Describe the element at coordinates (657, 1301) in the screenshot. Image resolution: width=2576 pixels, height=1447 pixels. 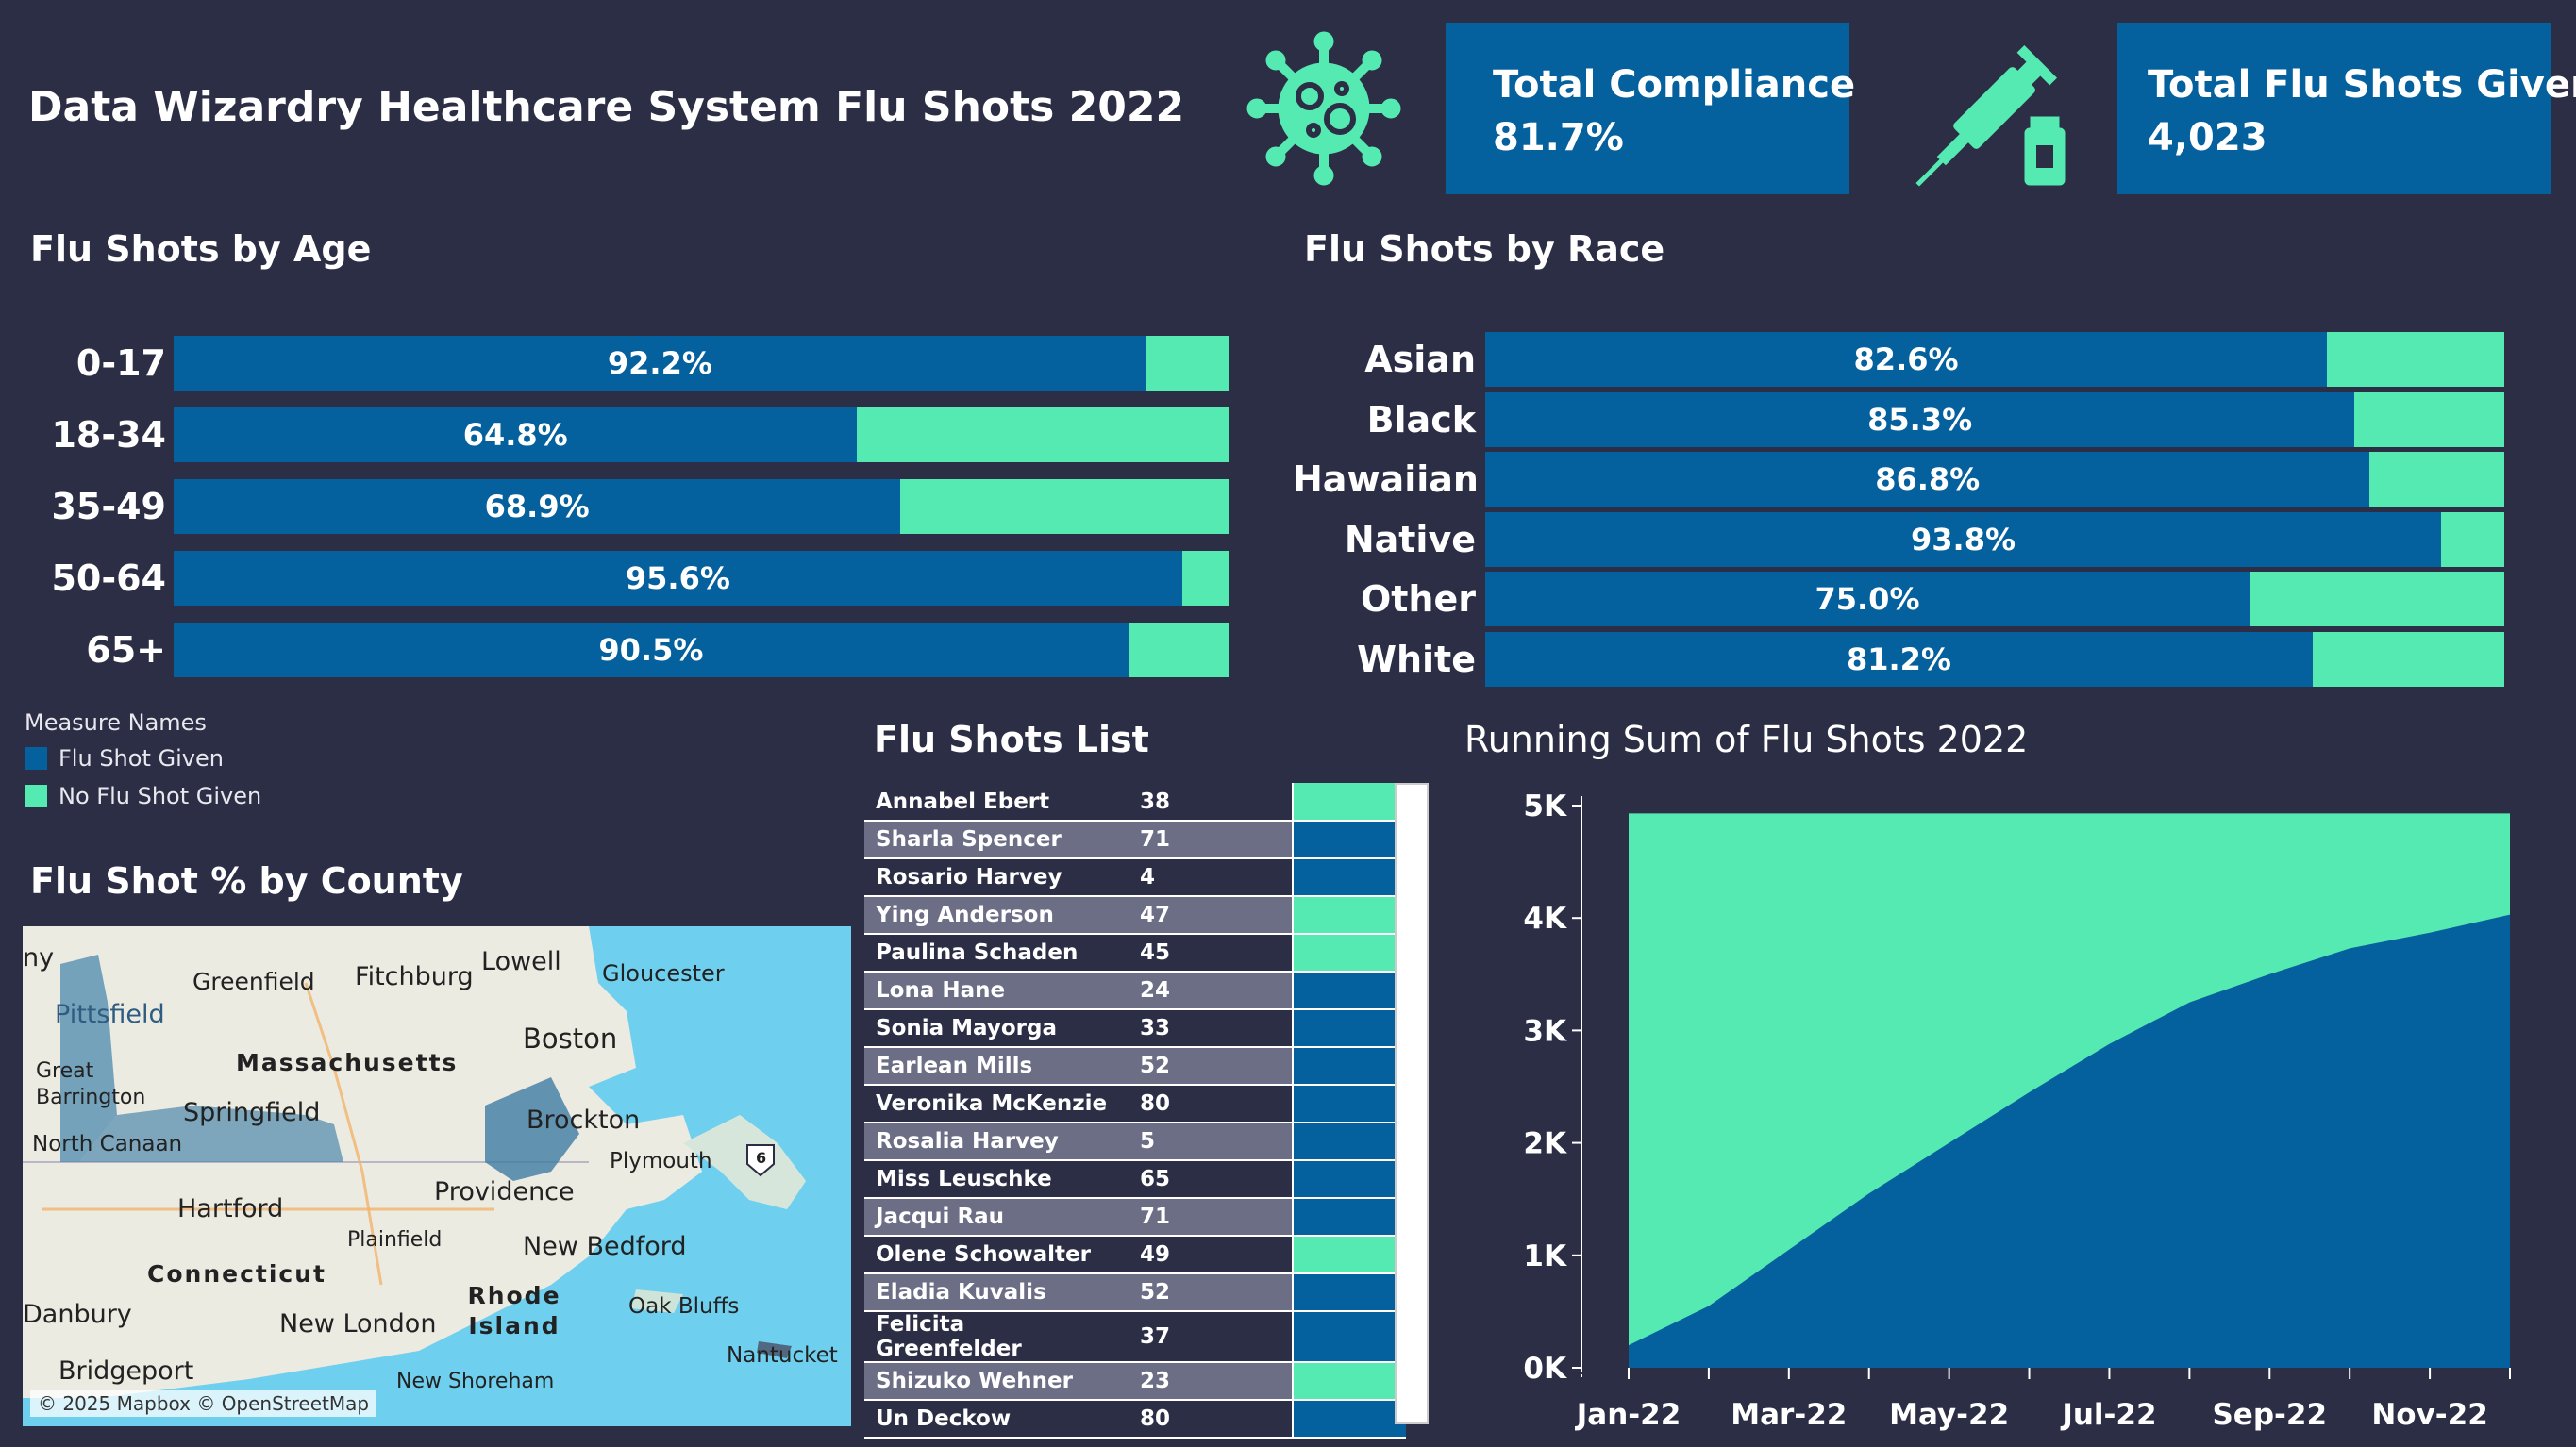
I see `map-county-dukes` at that location.